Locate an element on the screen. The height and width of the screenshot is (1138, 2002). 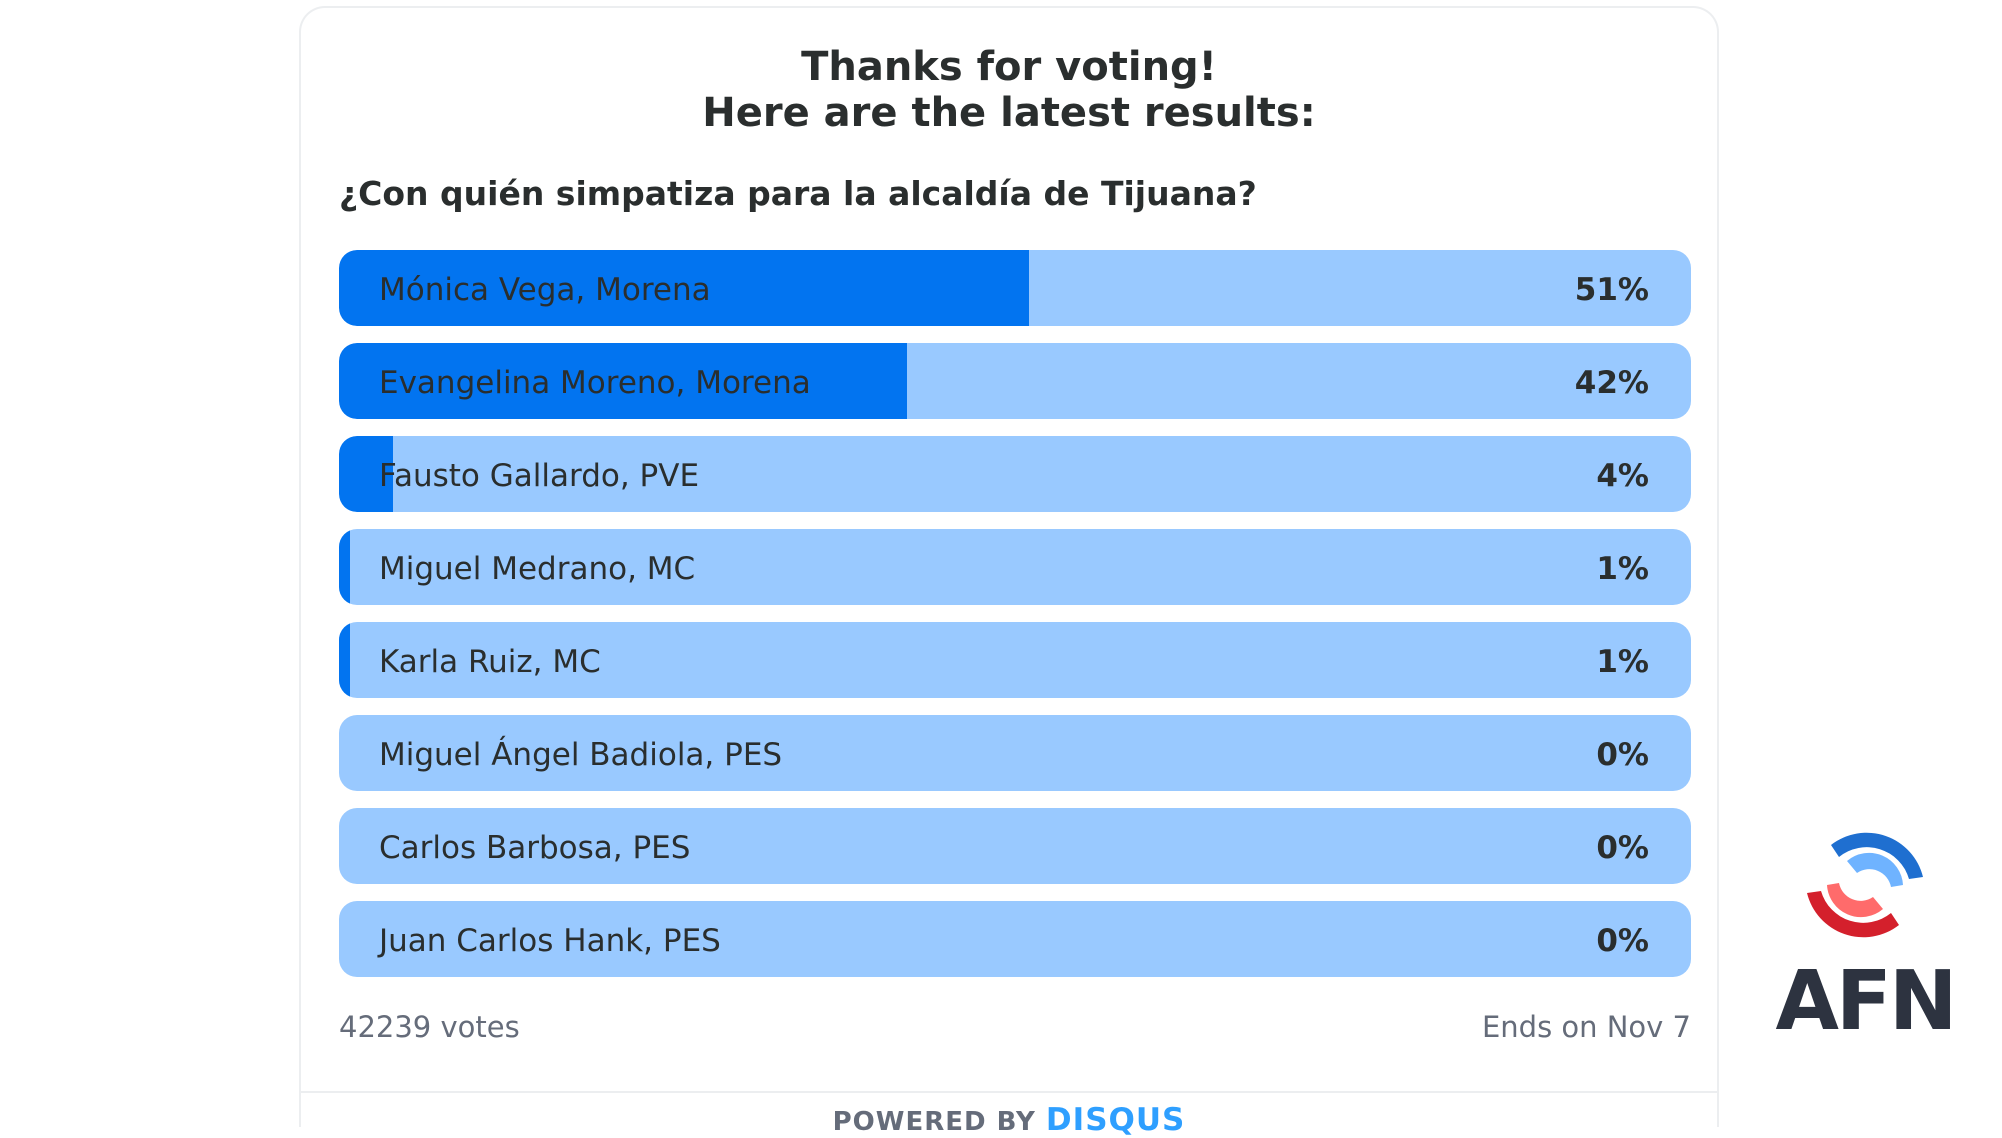
disqus-brand: DISQUS is located at coordinates (1115, 1120).